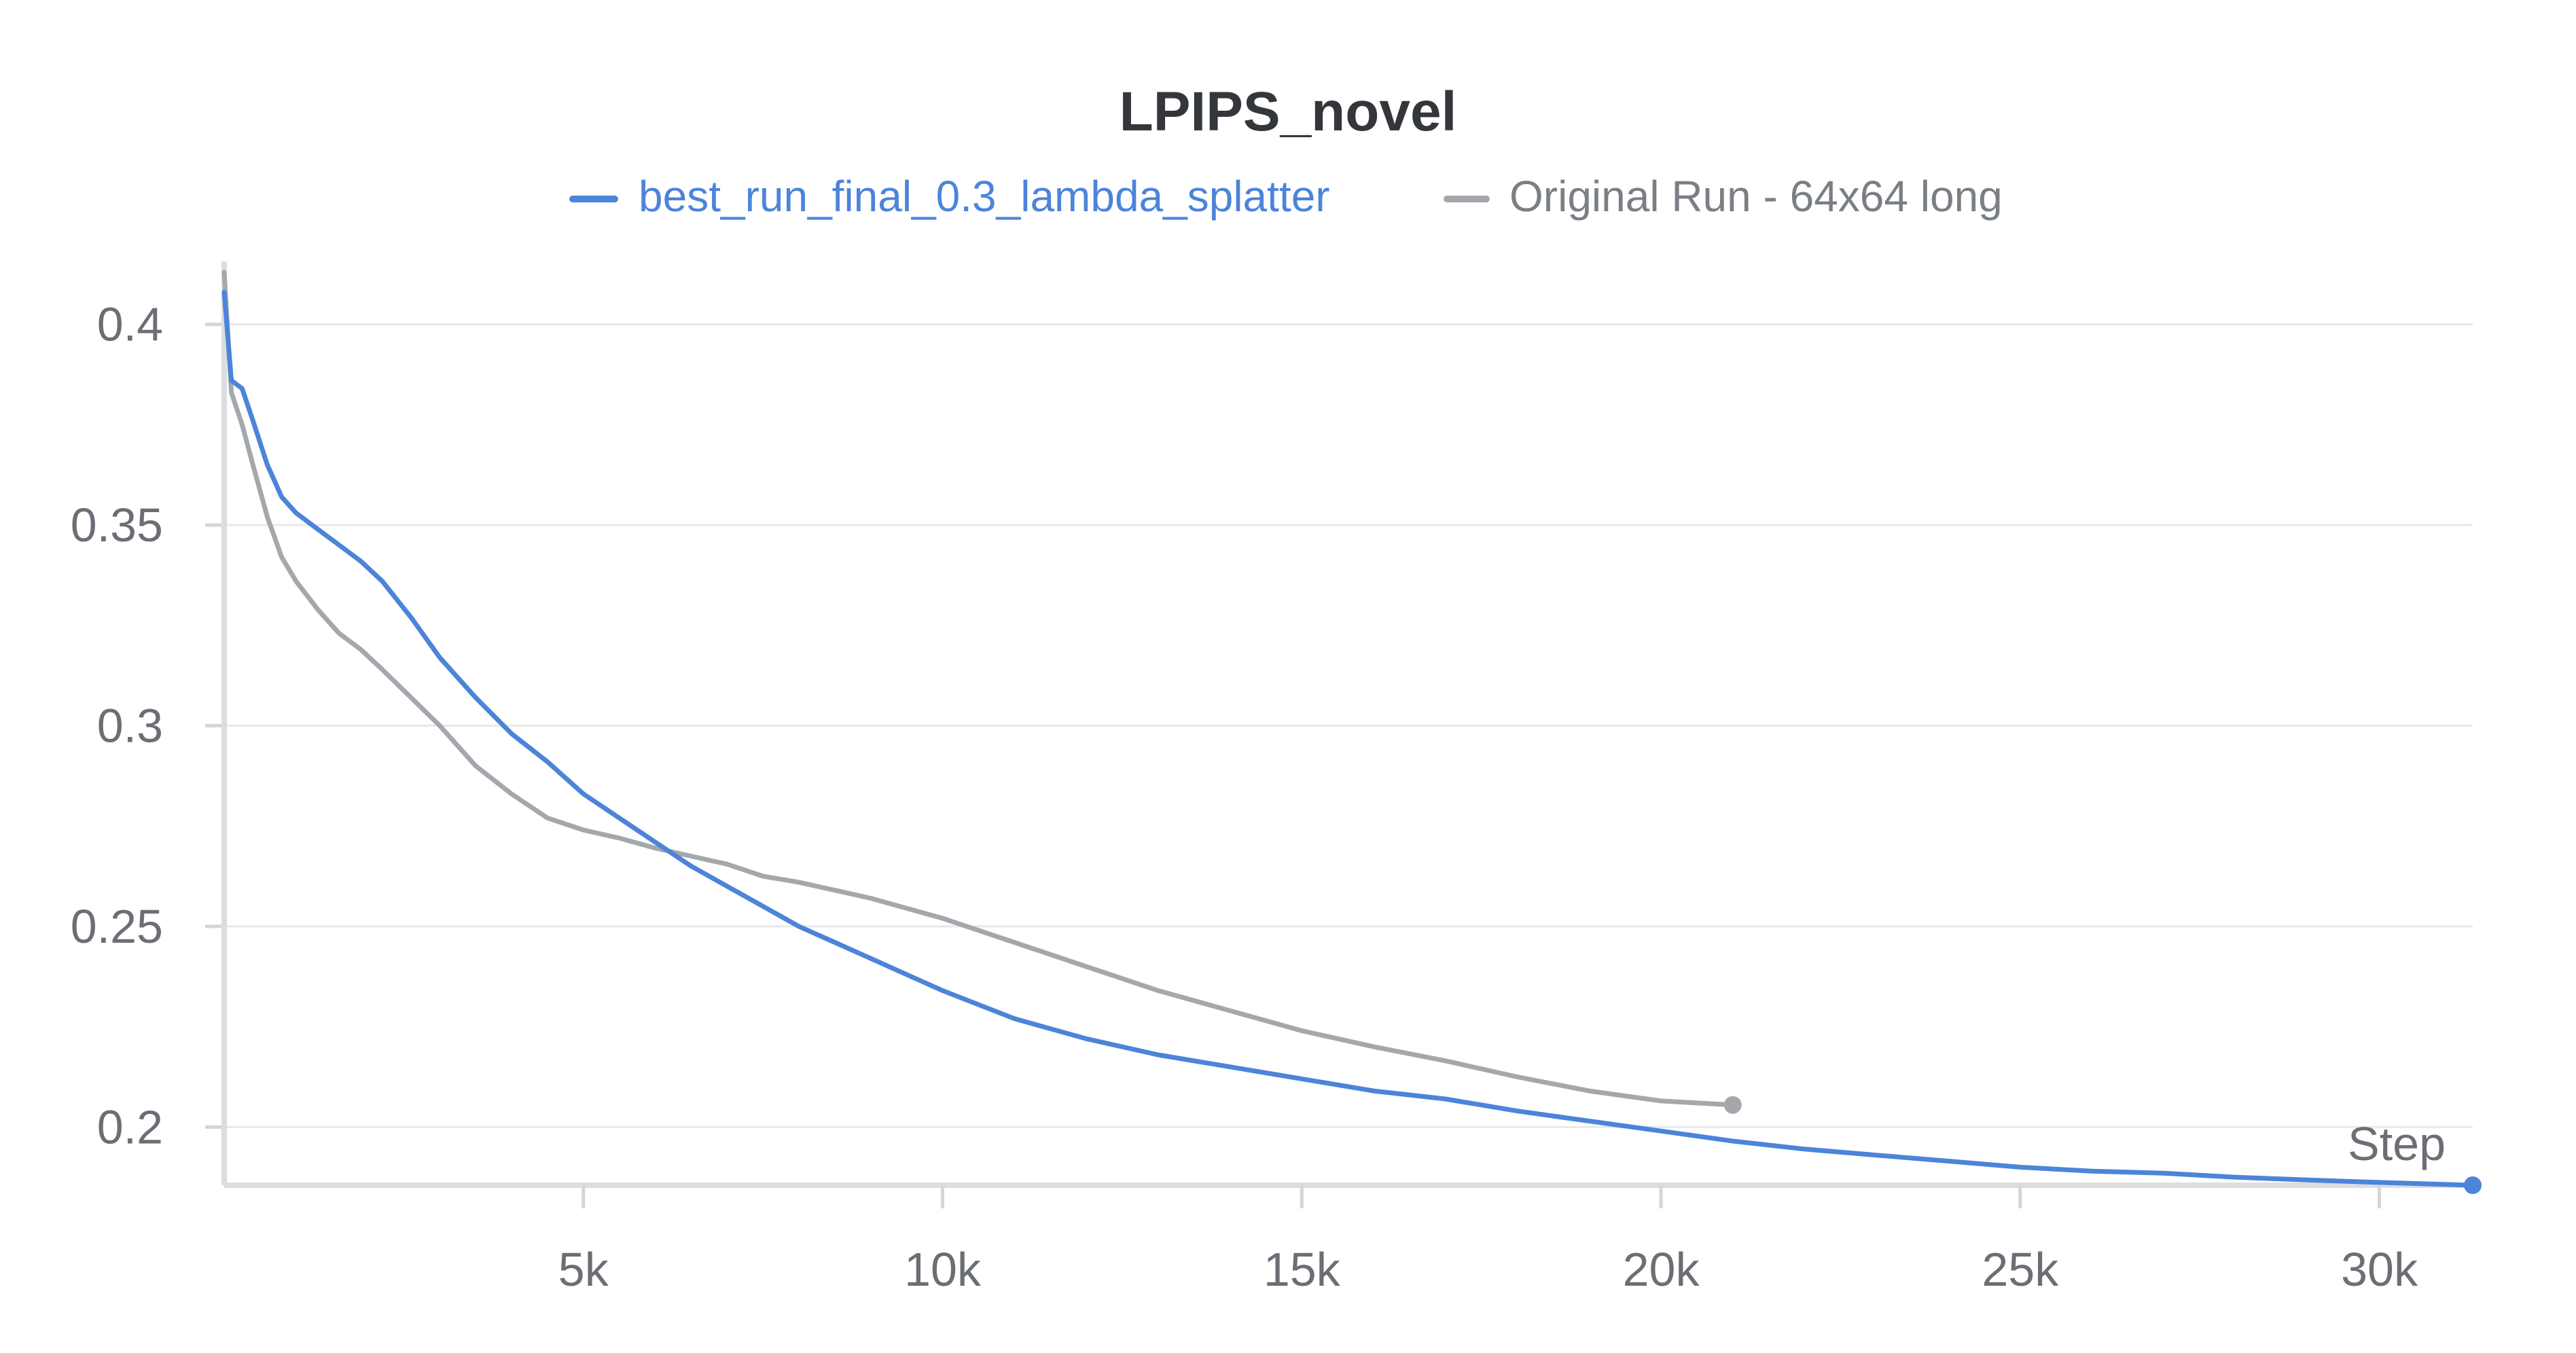  What do you see at coordinates (1288, 112) in the screenshot?
I see `chart-title: LPIPS_novel` at bounding box center [1288, 112].